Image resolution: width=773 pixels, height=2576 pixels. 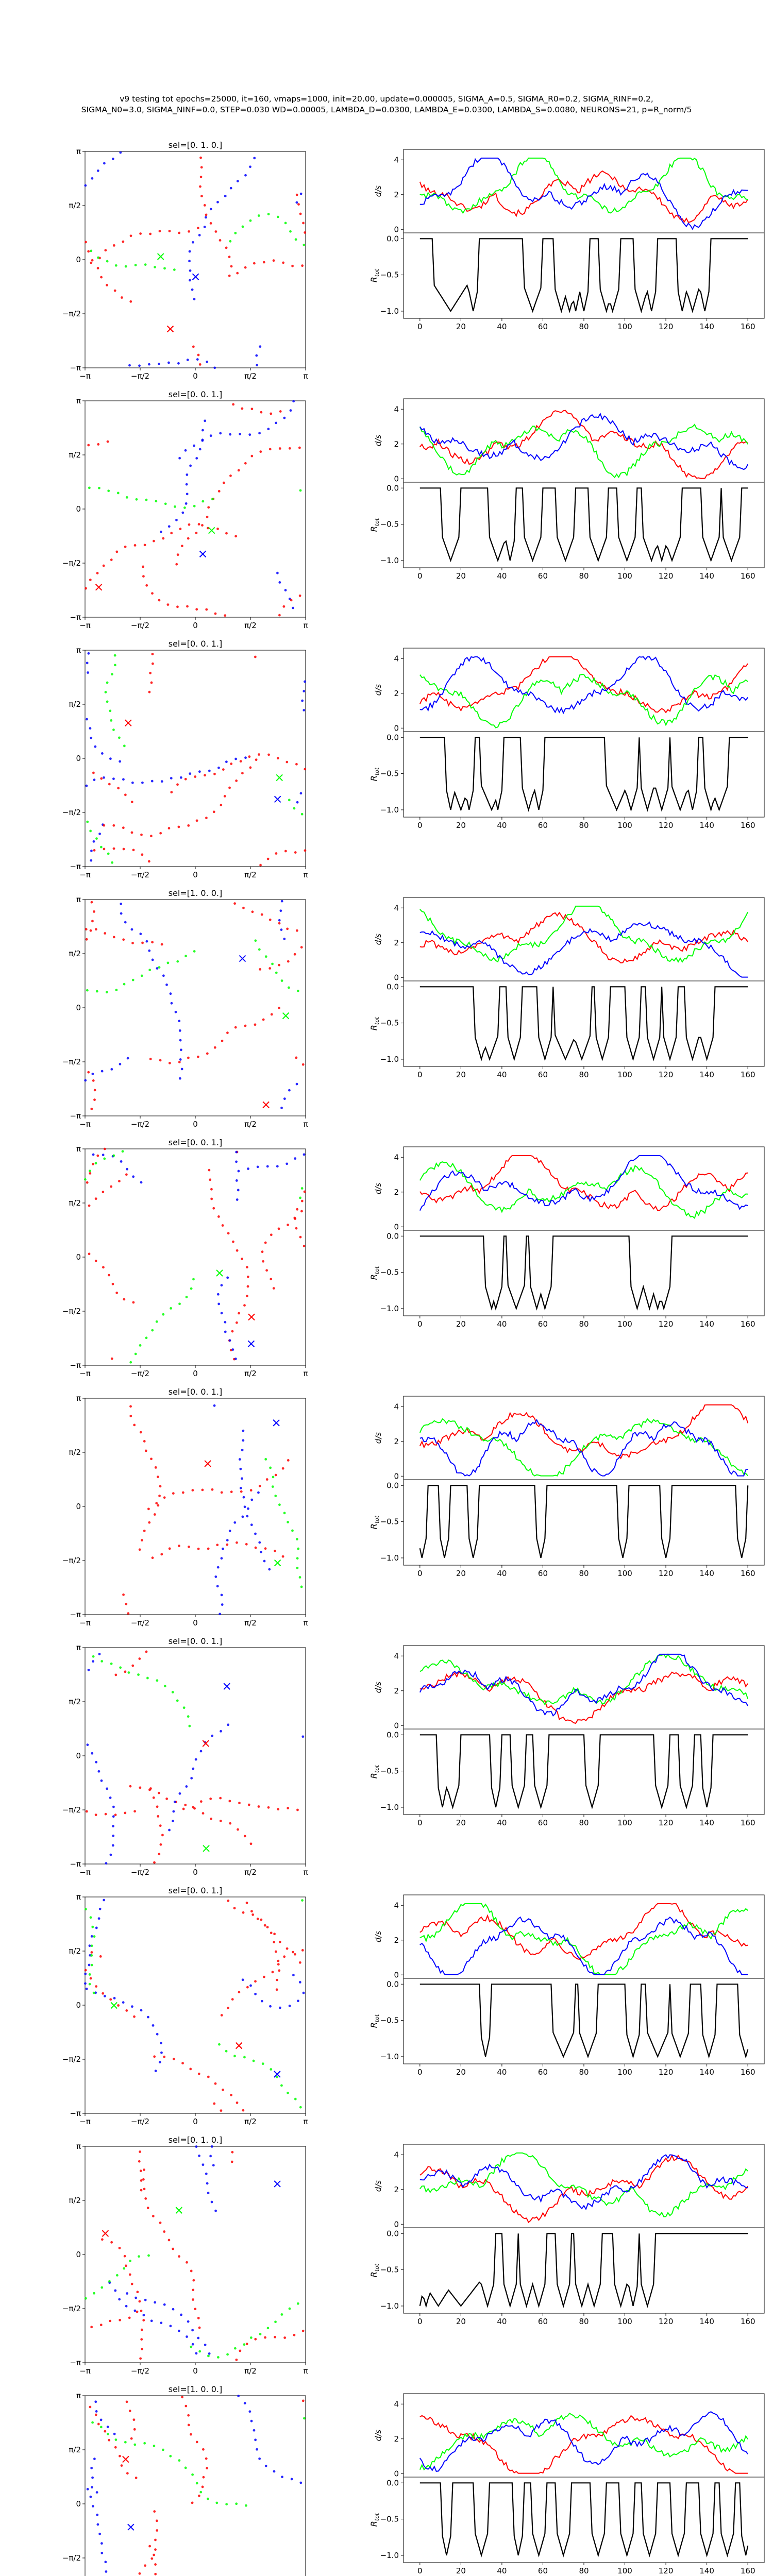 What do you see at coordinates (569, 1942) in the screenshot?
I see `distance-plot: 024020406080100120140160d/s` at bounding box center [569, 1942].